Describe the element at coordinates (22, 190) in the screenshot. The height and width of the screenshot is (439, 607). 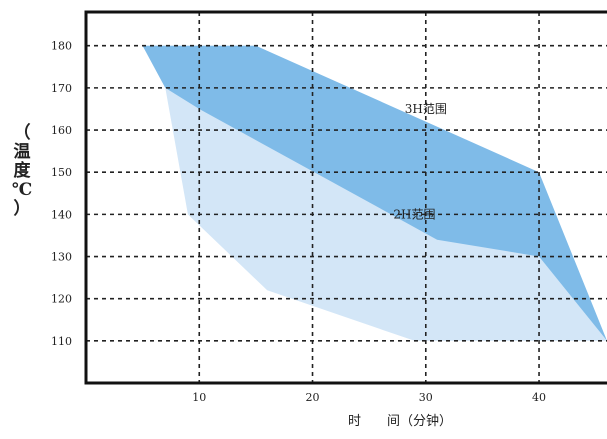
I see `y-label-char: ℃` at that location.